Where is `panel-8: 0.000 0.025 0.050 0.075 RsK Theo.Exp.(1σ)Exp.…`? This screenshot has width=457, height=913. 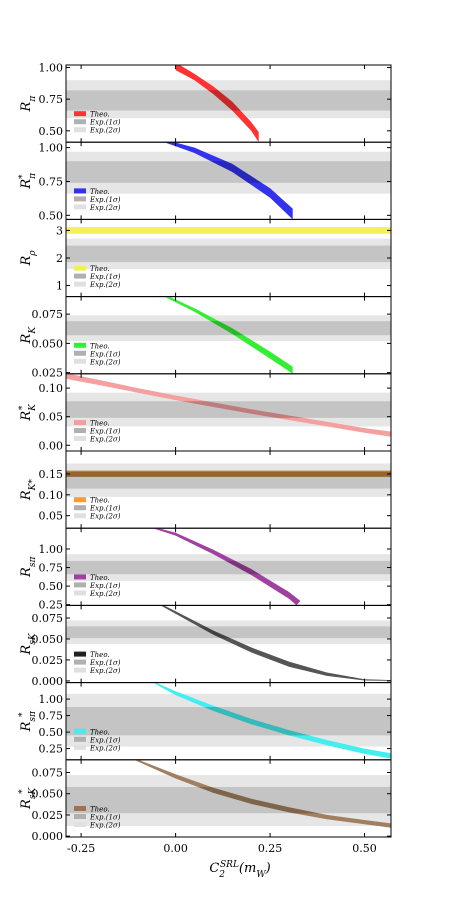
panel-8: 0.000 0.025 0.050 0.075 RsK Theo.Exp.(1σ)Exp.… is located at coordinates (205, 646).